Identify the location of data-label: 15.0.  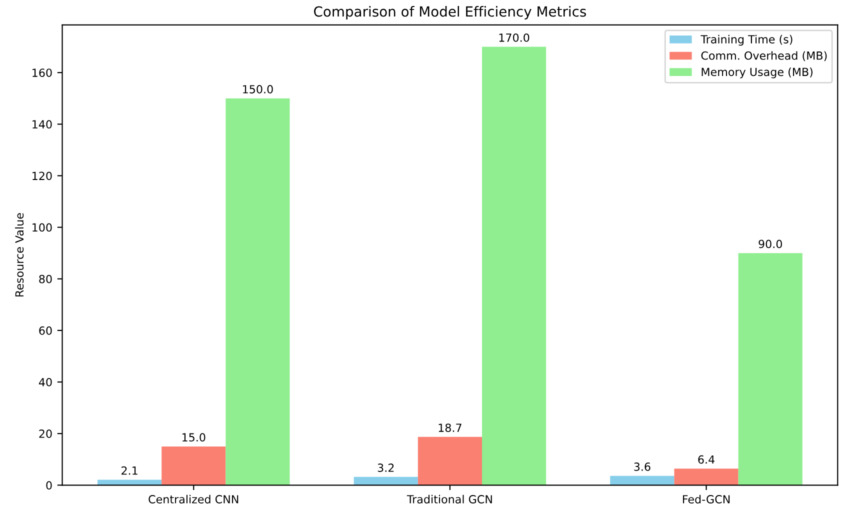
(194, 437).